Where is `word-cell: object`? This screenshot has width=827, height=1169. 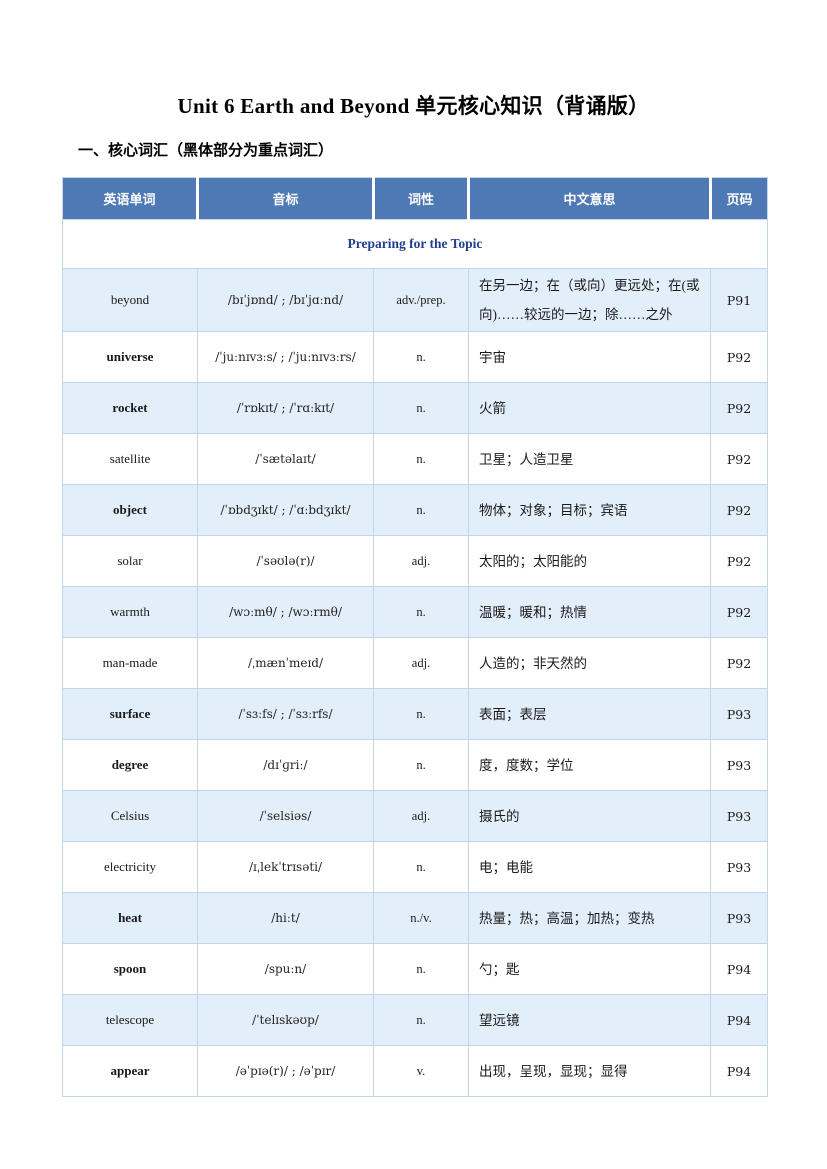
word-cell: object is located at coordinates (130, 510).